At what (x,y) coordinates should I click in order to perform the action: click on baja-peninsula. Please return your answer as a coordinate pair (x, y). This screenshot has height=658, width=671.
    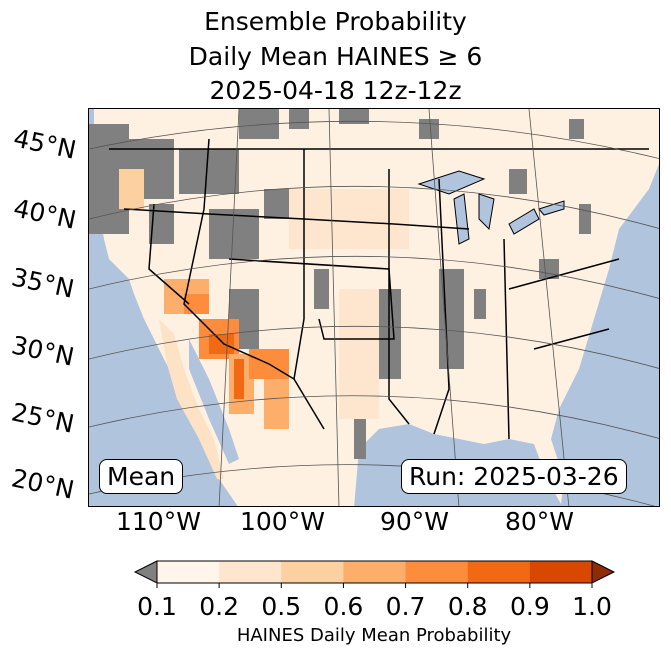
    Looking at the image, I should click on (191, 399).